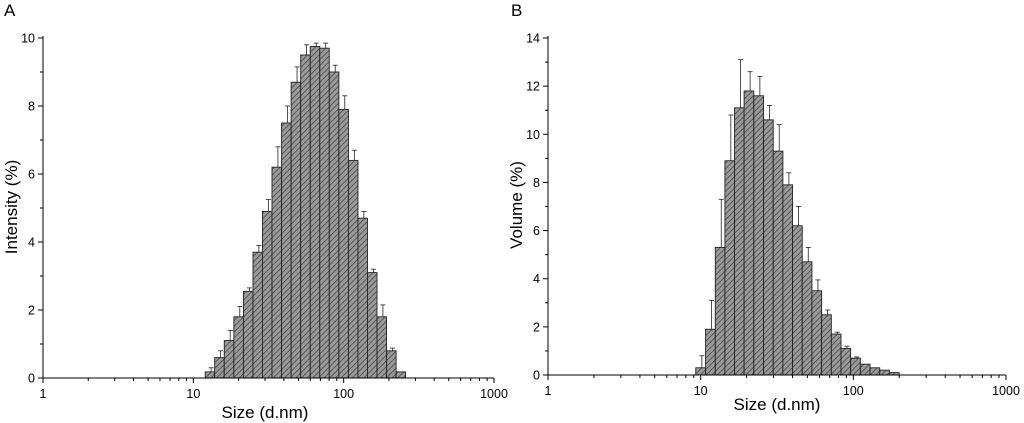 The image size is (1024, 423). I want to click on x-axis-title-a: Size (d.nm), so click(265, 412).